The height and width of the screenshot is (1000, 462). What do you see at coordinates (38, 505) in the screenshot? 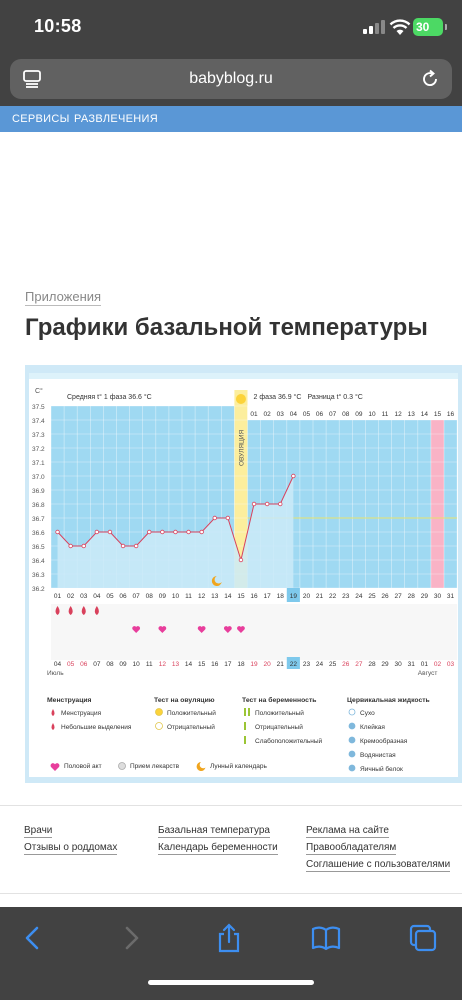
I see `y-tick-label: 36.8` at bounding box center [38, 505].